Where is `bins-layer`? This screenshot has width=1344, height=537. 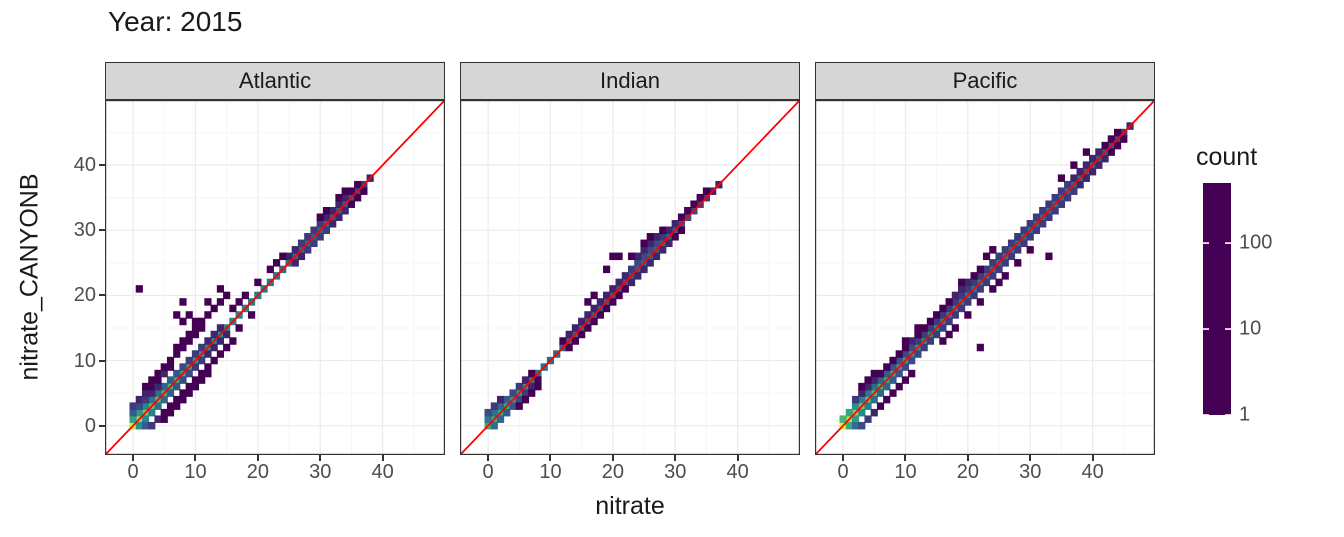 bins-layer is located at coordinates (603, 305).